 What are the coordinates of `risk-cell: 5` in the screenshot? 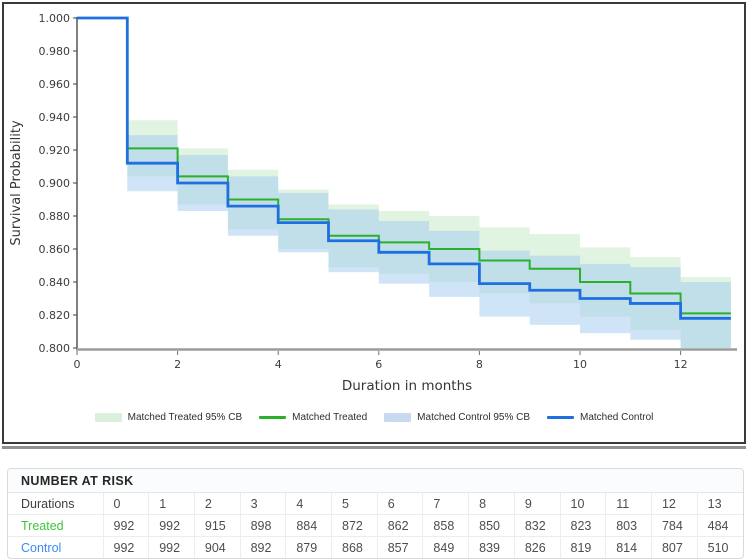 It's located at (354, 503).